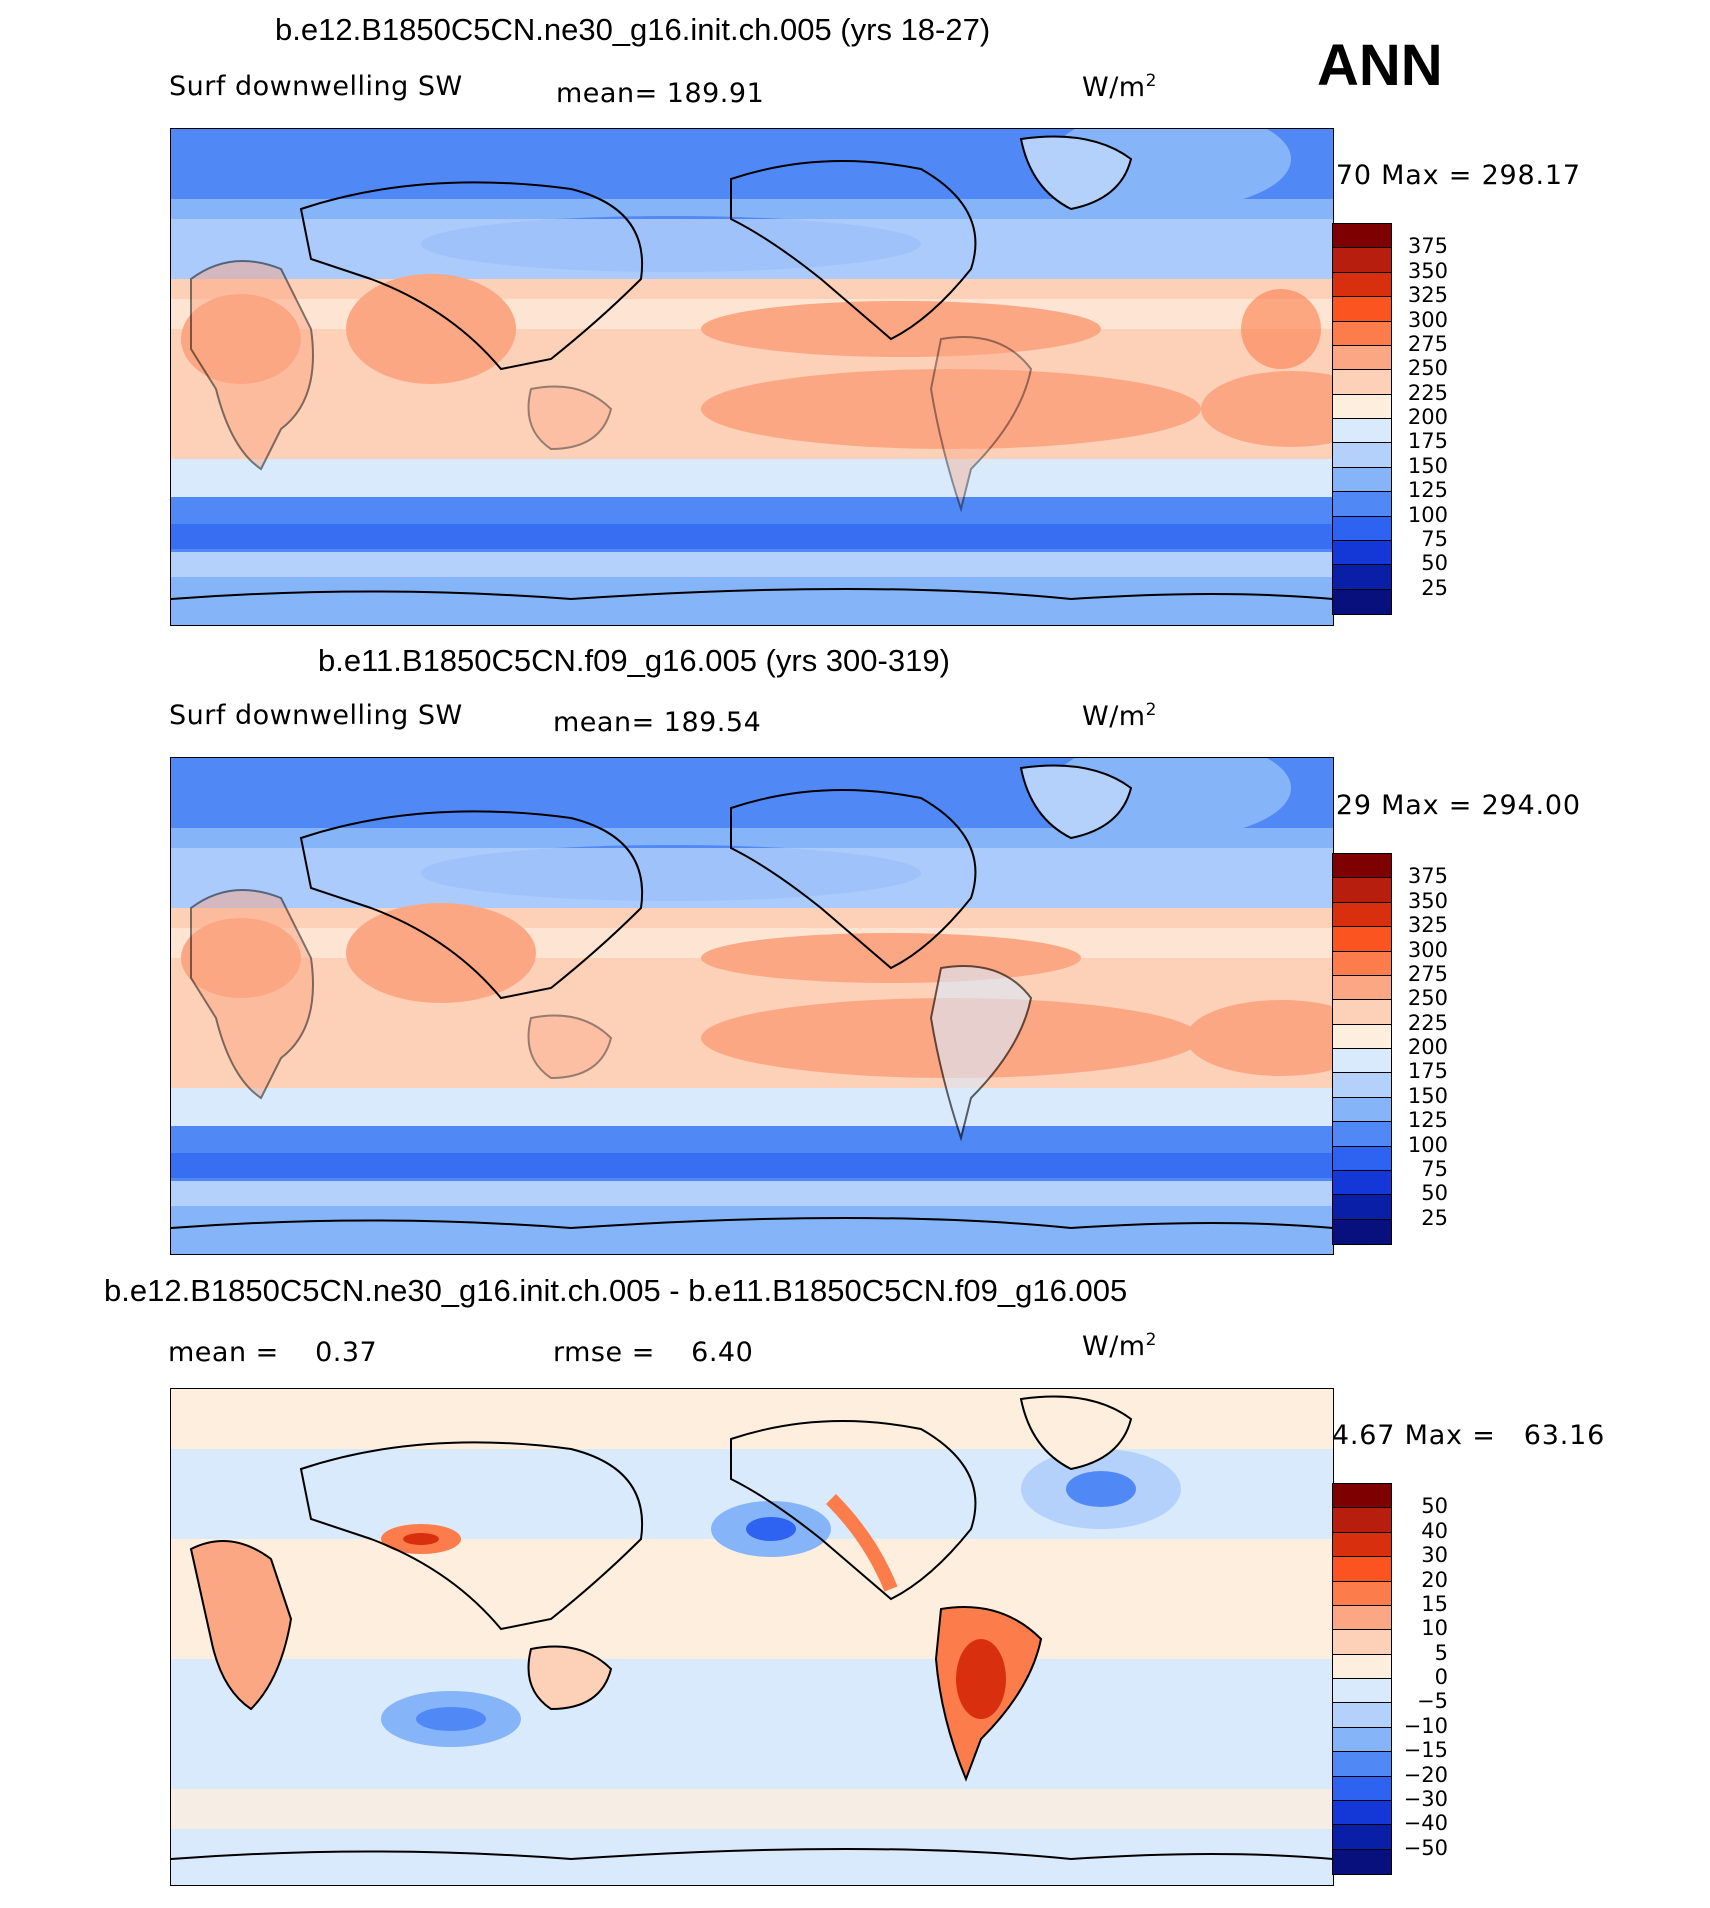 The height and width of the screenshot is (1908, 1710). Describe the element at coordinates (1441, 1677) in the screenshot. I see `colorbar-tick-label: 0` at that location.